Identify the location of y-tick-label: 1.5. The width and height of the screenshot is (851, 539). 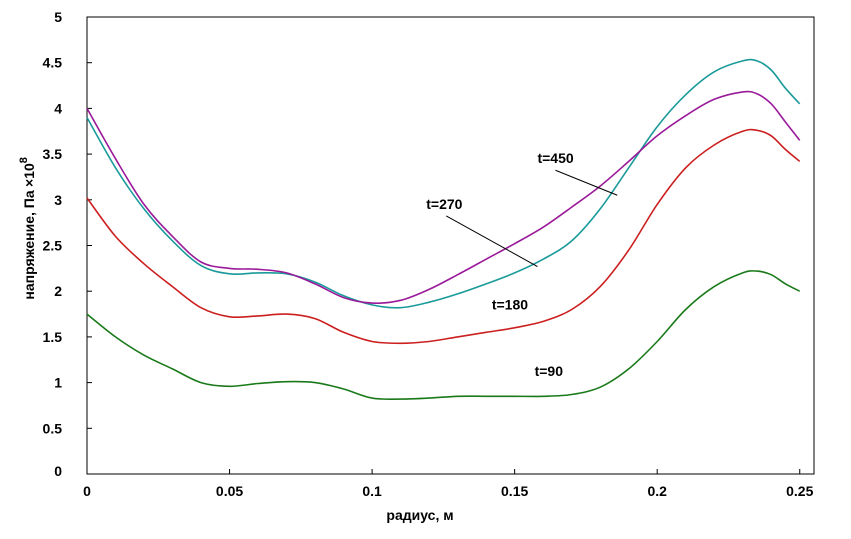
(53, 337).